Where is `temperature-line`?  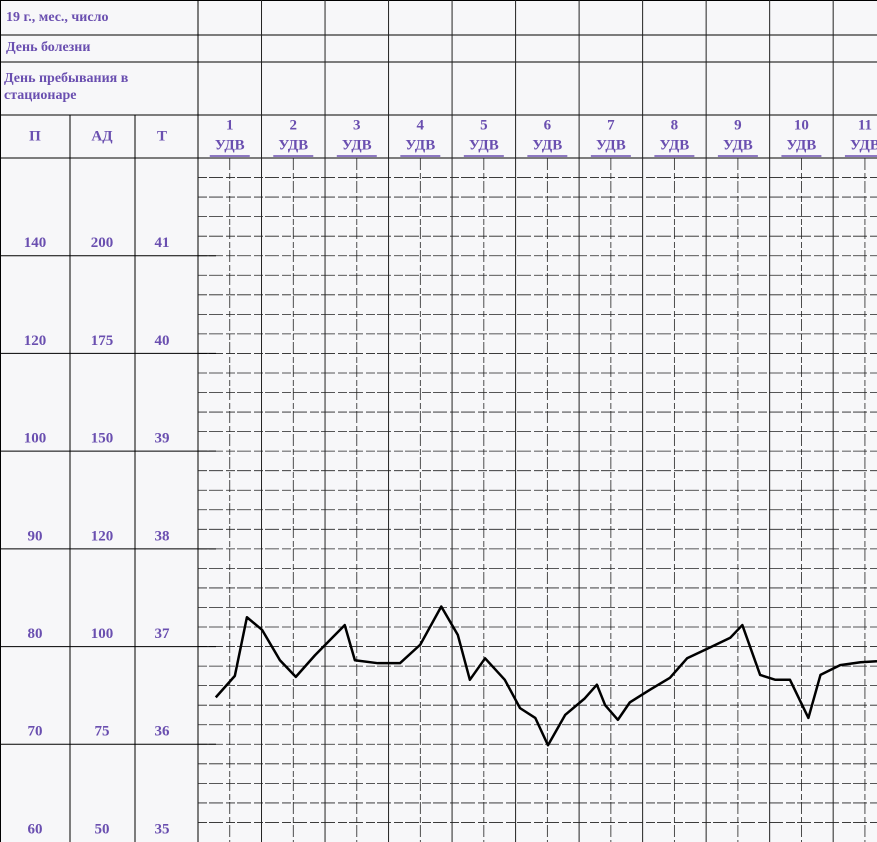
temperature-line is located at coordinates (545, 676).